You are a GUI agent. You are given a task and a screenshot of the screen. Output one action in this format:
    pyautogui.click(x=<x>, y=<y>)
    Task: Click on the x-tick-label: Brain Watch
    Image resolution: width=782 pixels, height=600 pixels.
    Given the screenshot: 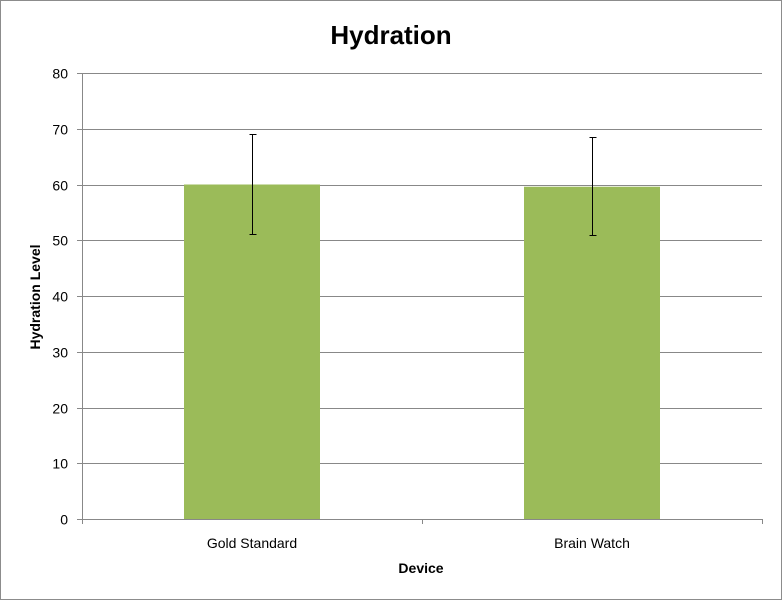 What is the action you would take?
    pyautogui.click(x=592, y=543)
    